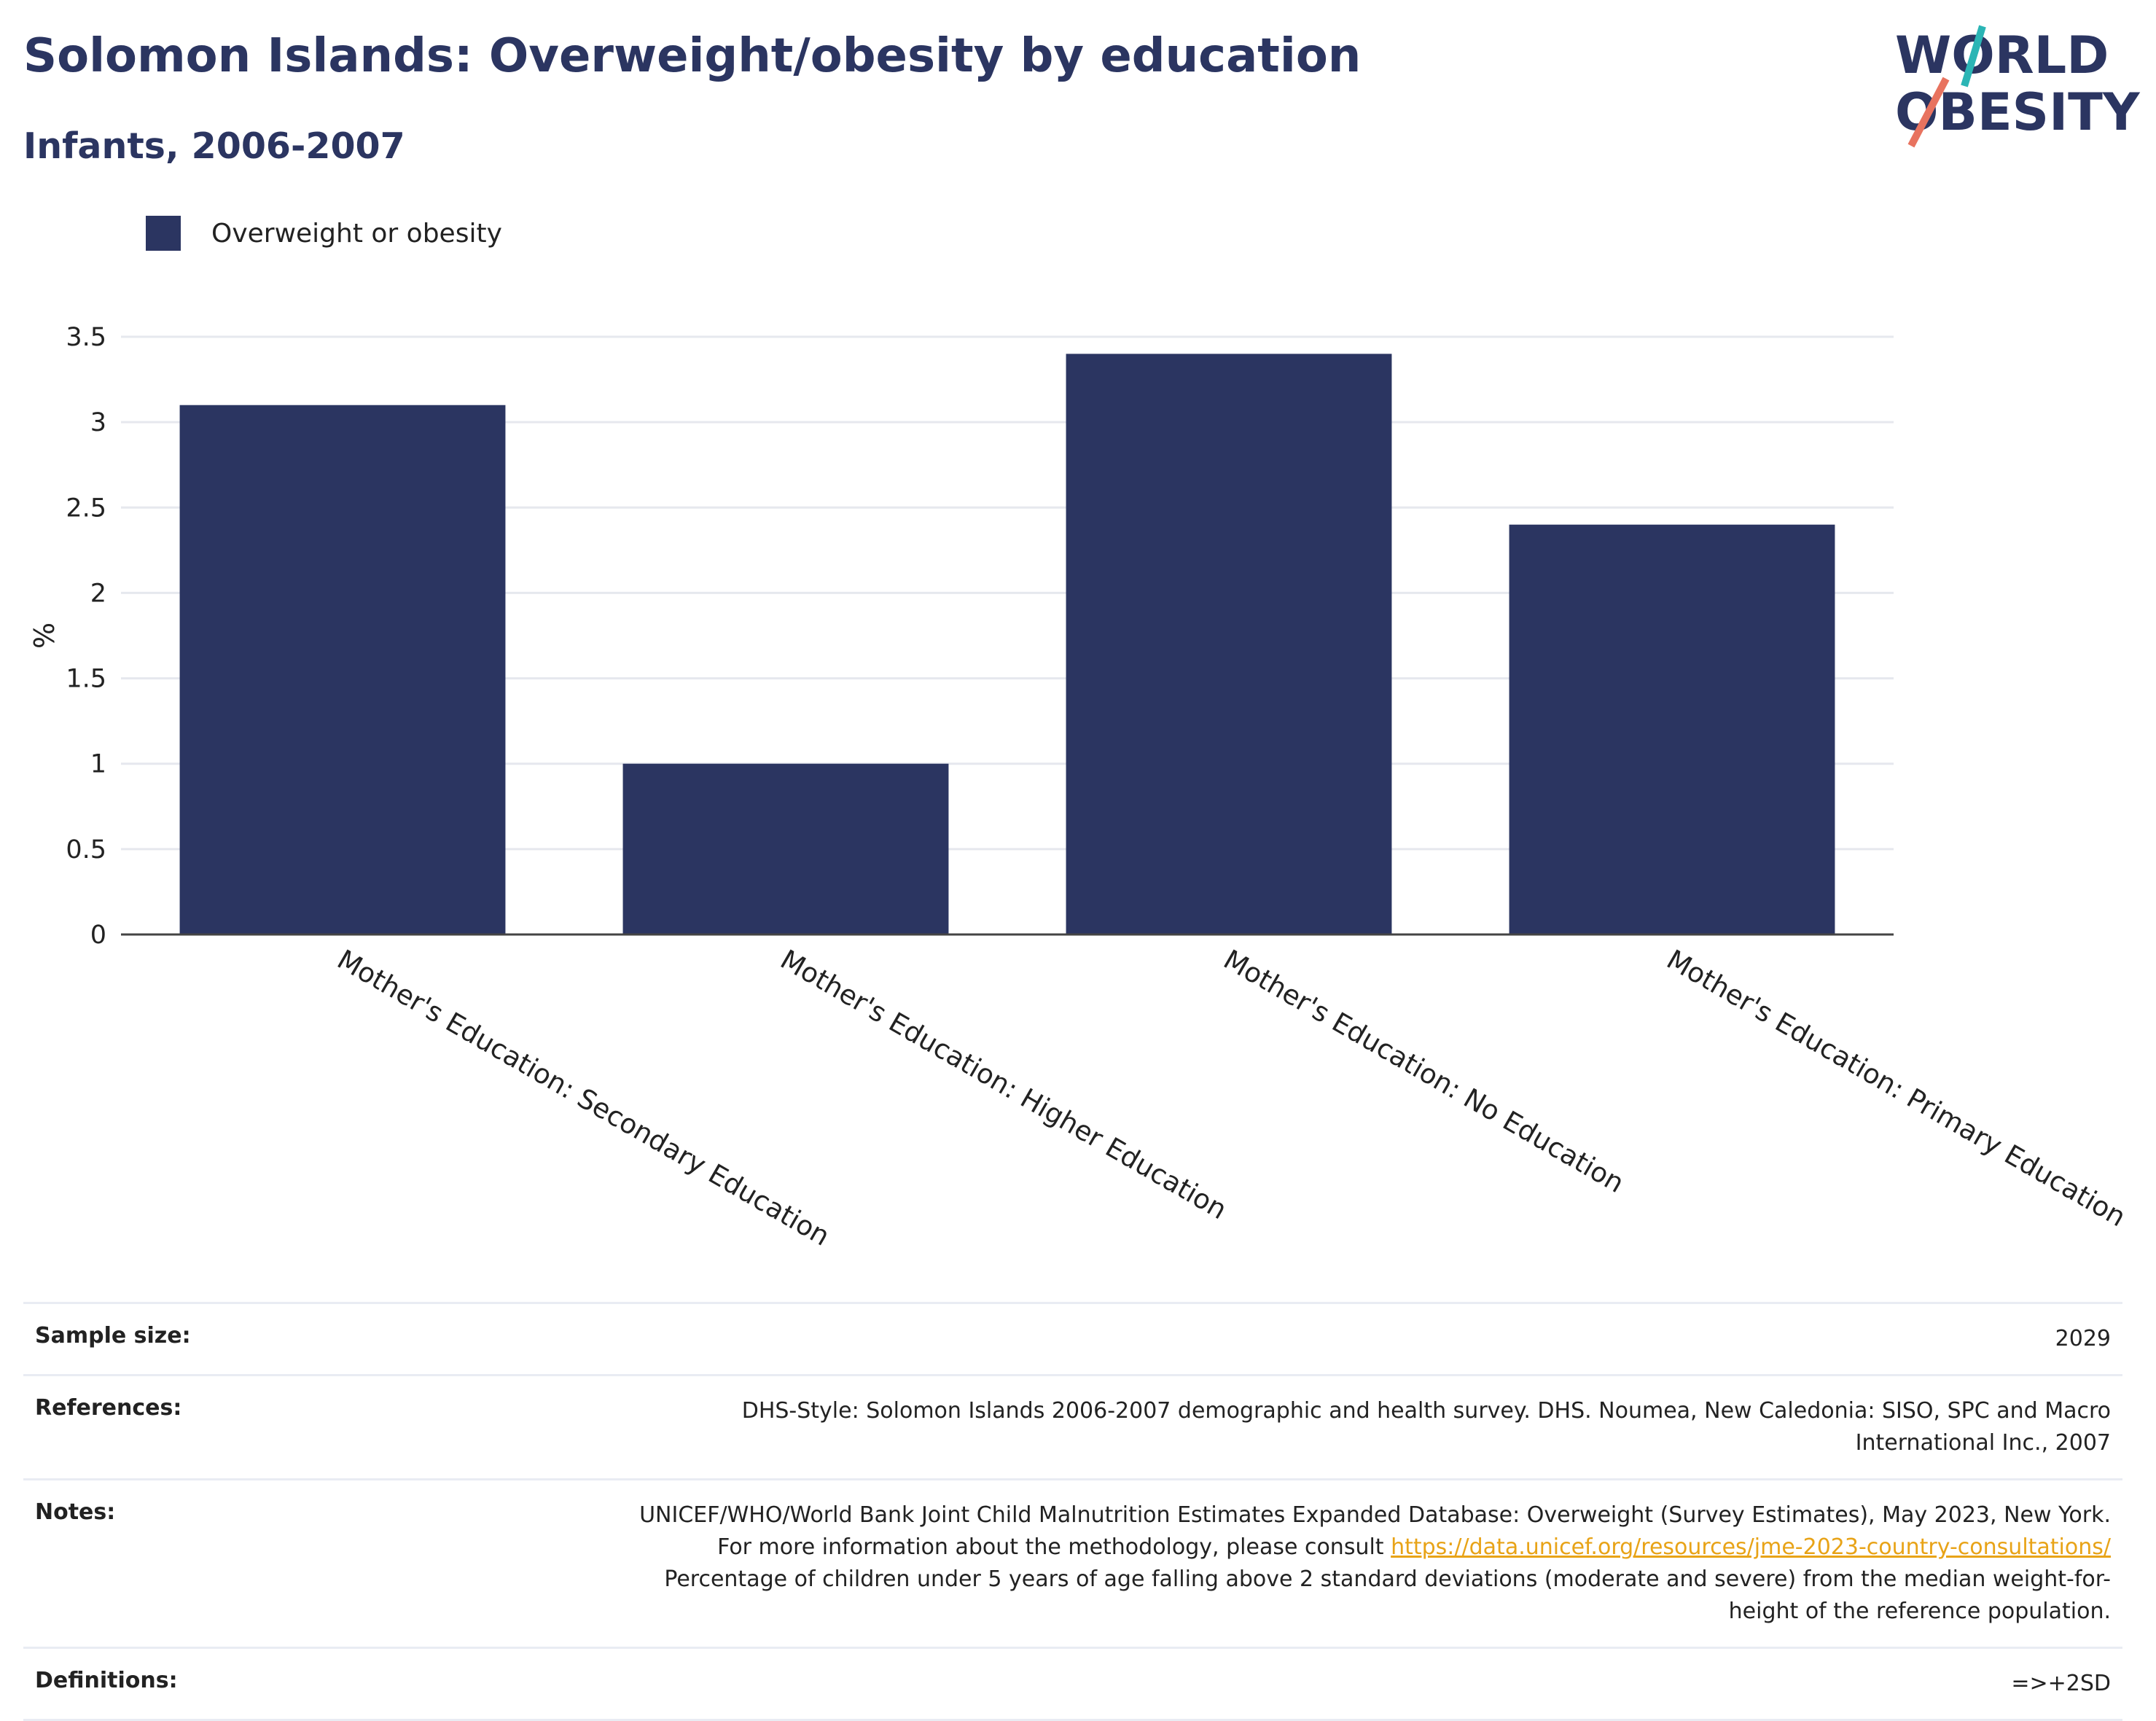 The width and height of the screenshot is (2156, 1721). I want to click on chart-legend: Overweight or obesity, so click(324, 233).